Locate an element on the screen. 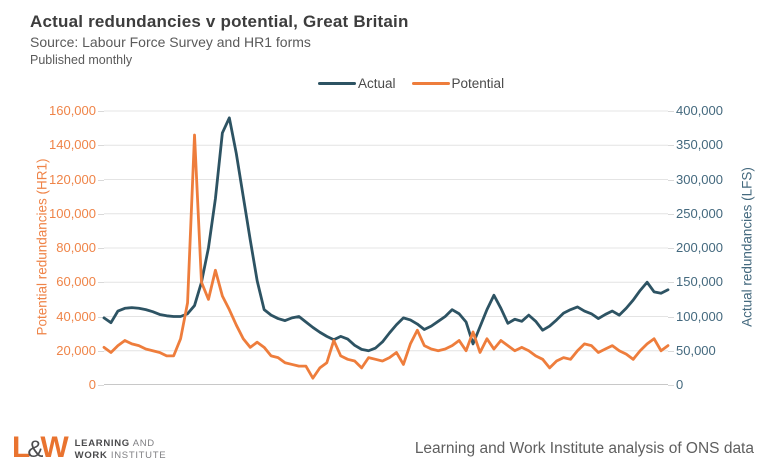 The width and height of the screenshot is (768, 471). actual-line-swatch is located at coordinates (337, 83).